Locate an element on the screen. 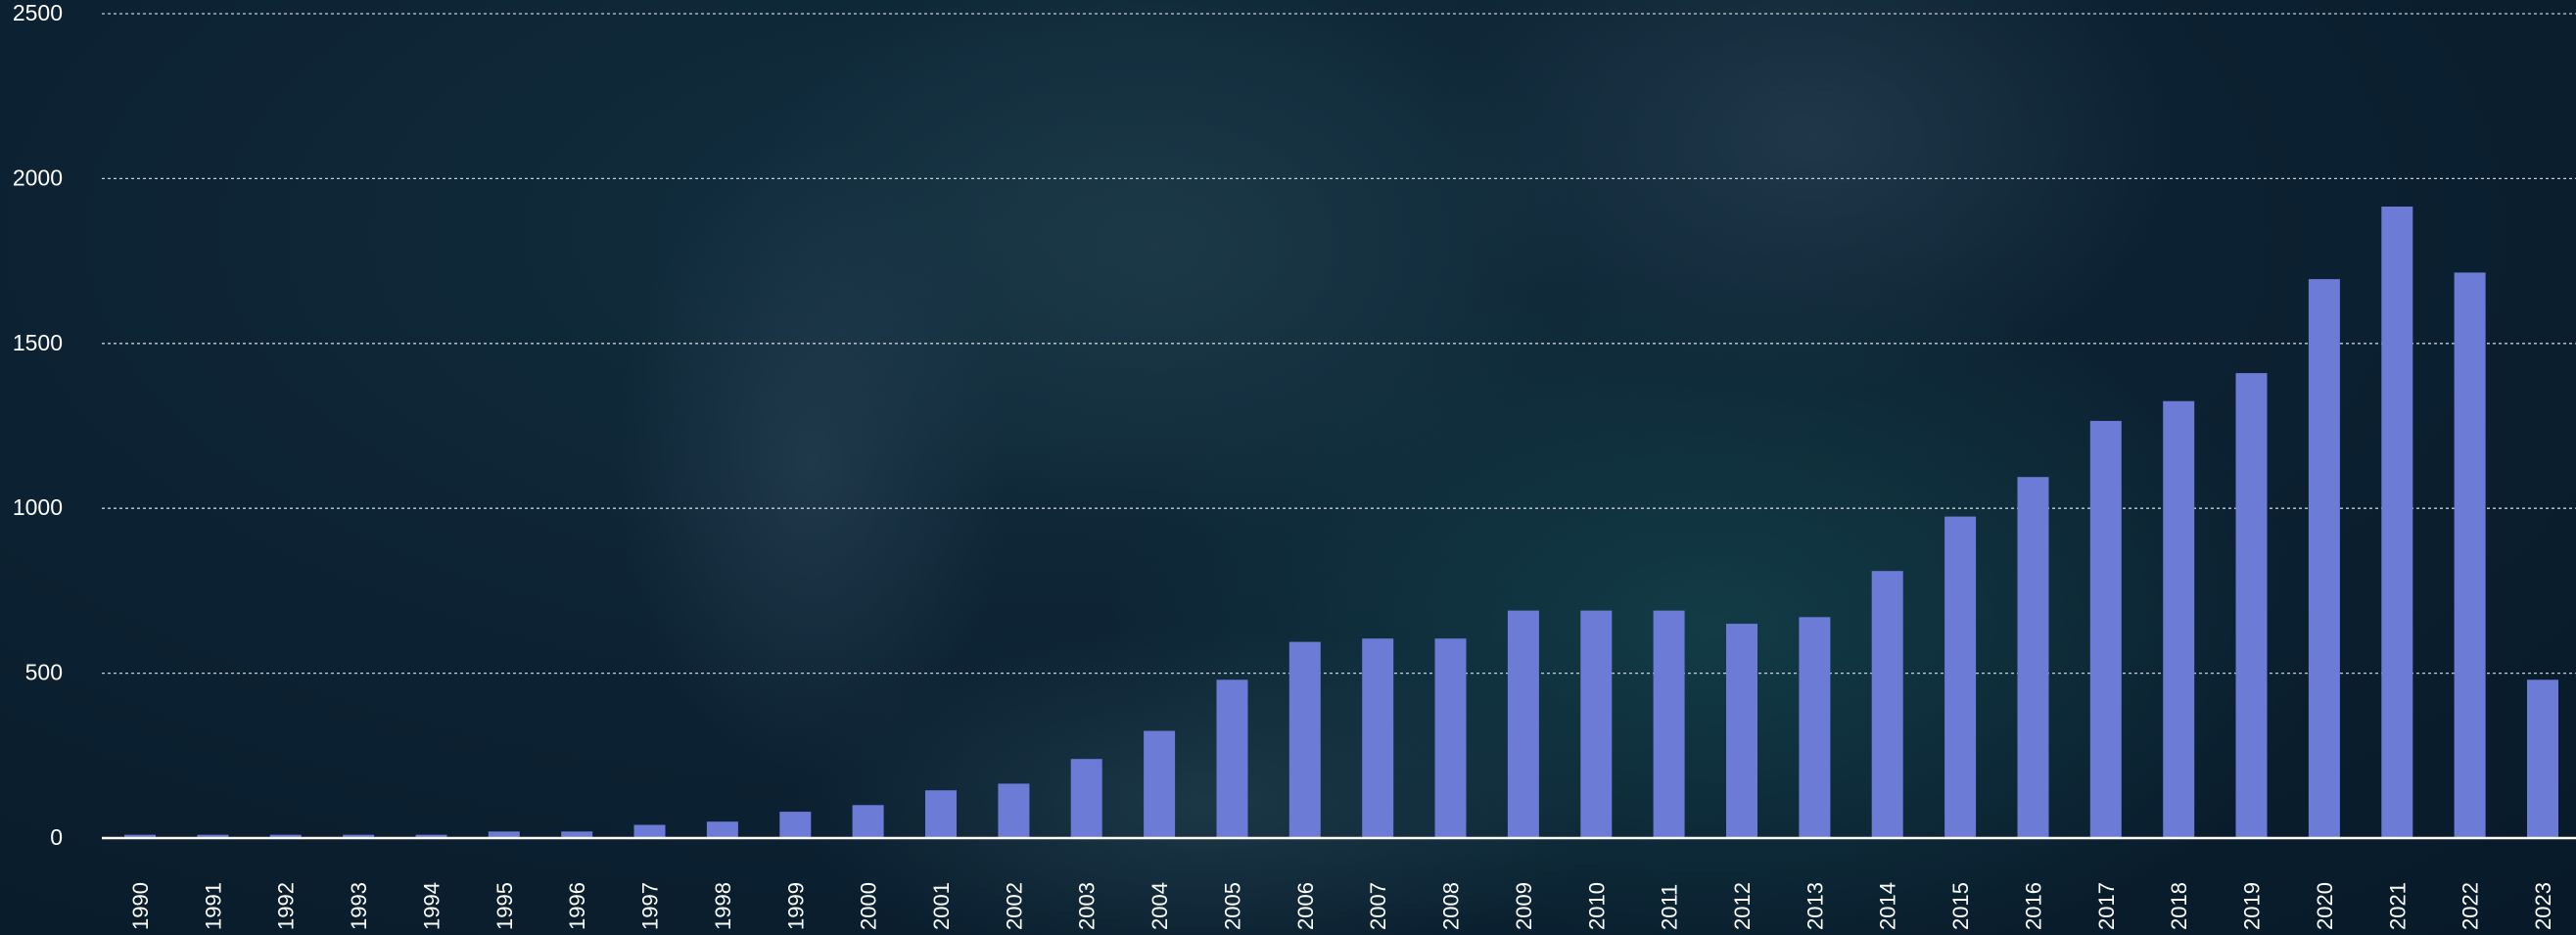 The width and height of the screenshot is (2576, 935). x-tick-label: 1991 is located at coordinates (213, 906).